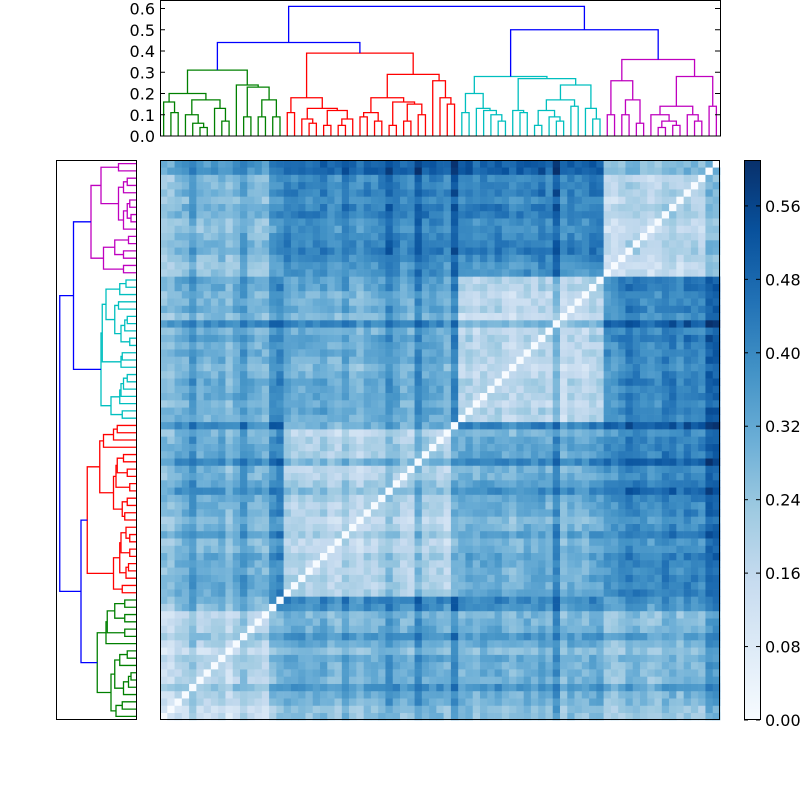  I want to click on y-tick-label: 0.3, so click(142, 72).